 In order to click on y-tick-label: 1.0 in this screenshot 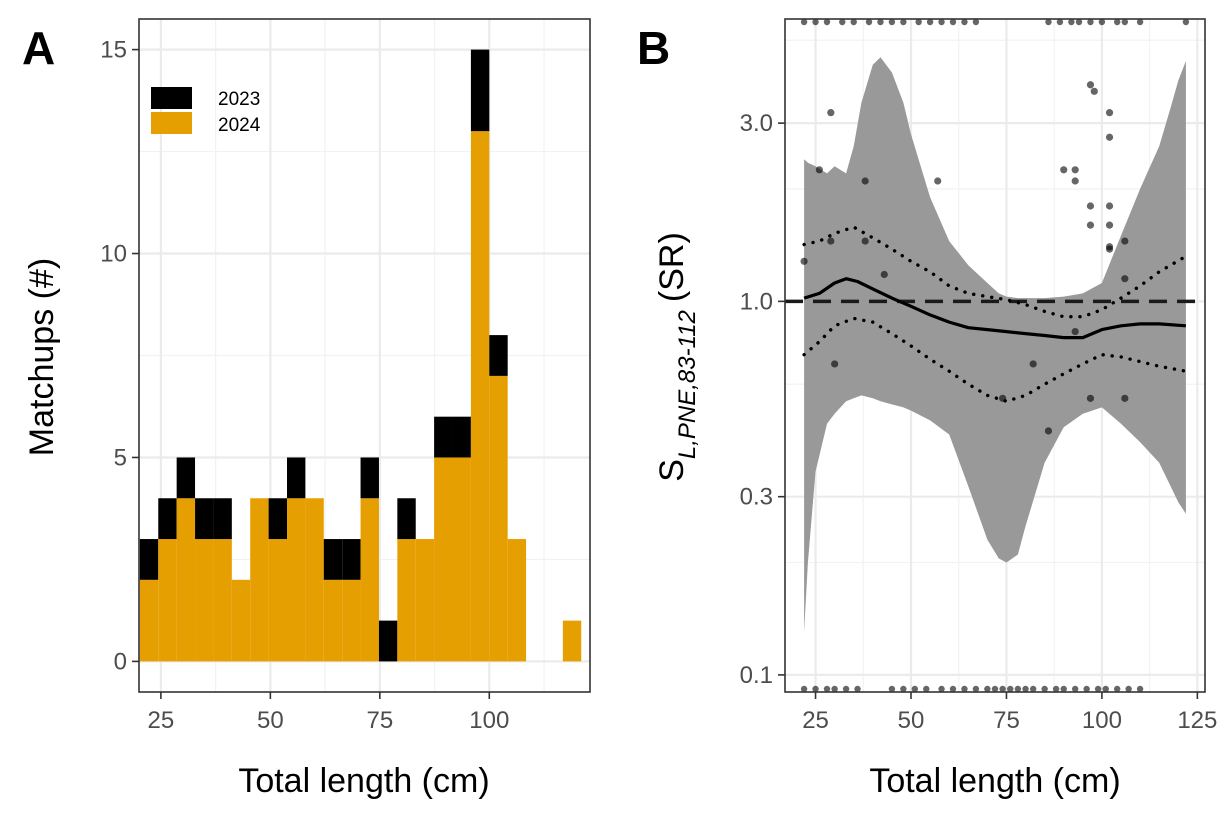, I will do `click(756, 301)`.